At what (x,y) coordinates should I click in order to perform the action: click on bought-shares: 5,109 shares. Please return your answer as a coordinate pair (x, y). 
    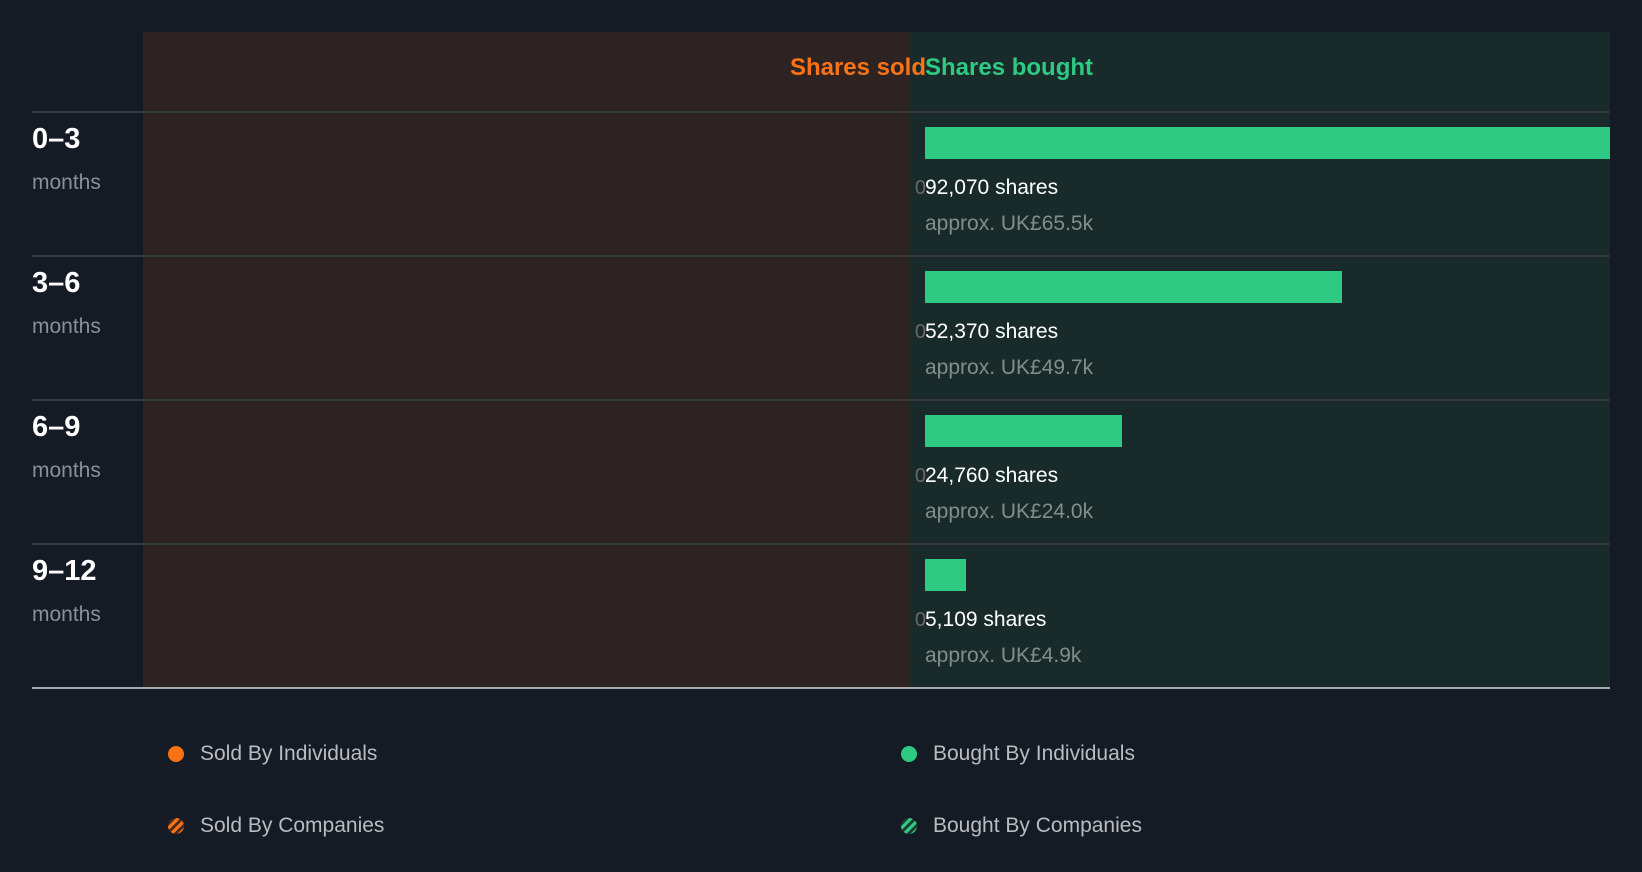
    Looking at the image, I should click on (986, 619).